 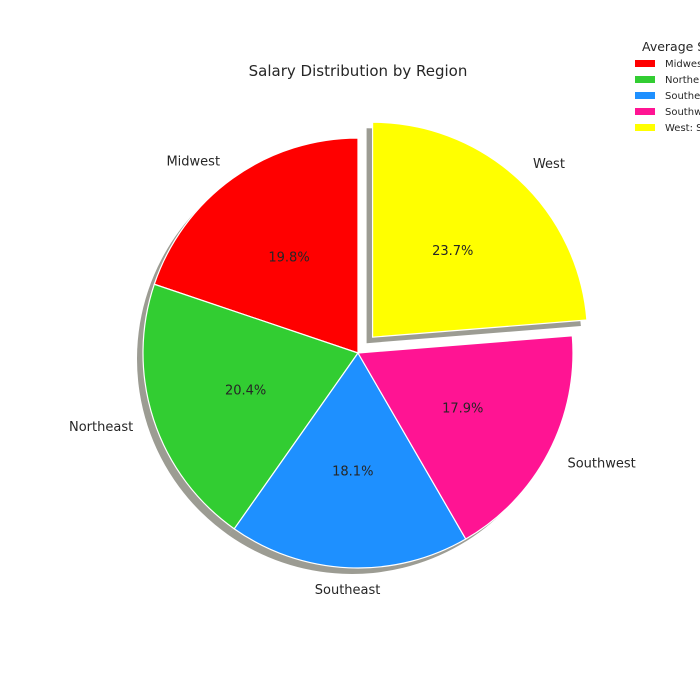 I want to click on legend-label-west: West: S, so click(x=682, y=128).